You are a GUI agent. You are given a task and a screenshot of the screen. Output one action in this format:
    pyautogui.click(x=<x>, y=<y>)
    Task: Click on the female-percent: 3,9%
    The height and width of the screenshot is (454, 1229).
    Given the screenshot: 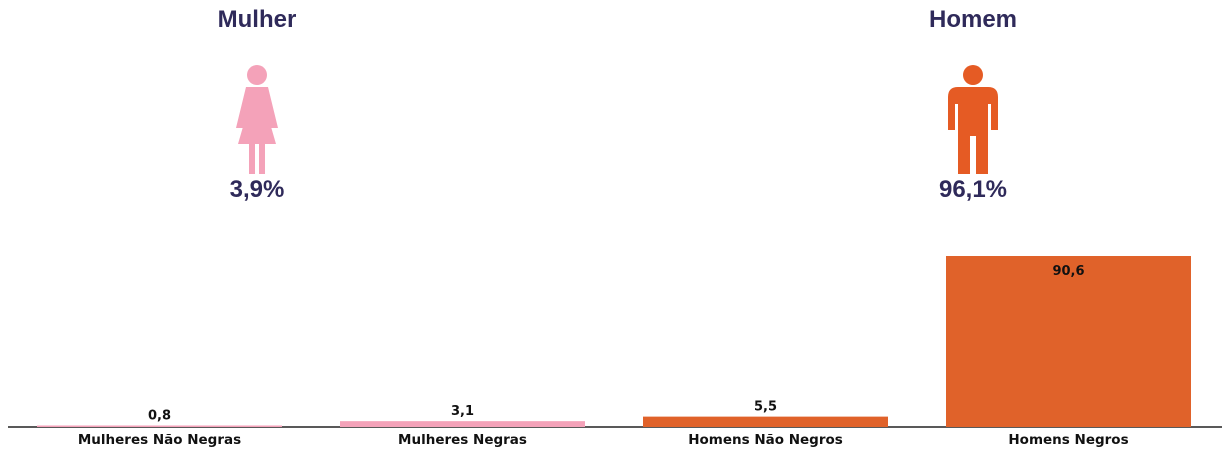 What is the action you would take?
    pyautogui.click(x=257, y=189)
    